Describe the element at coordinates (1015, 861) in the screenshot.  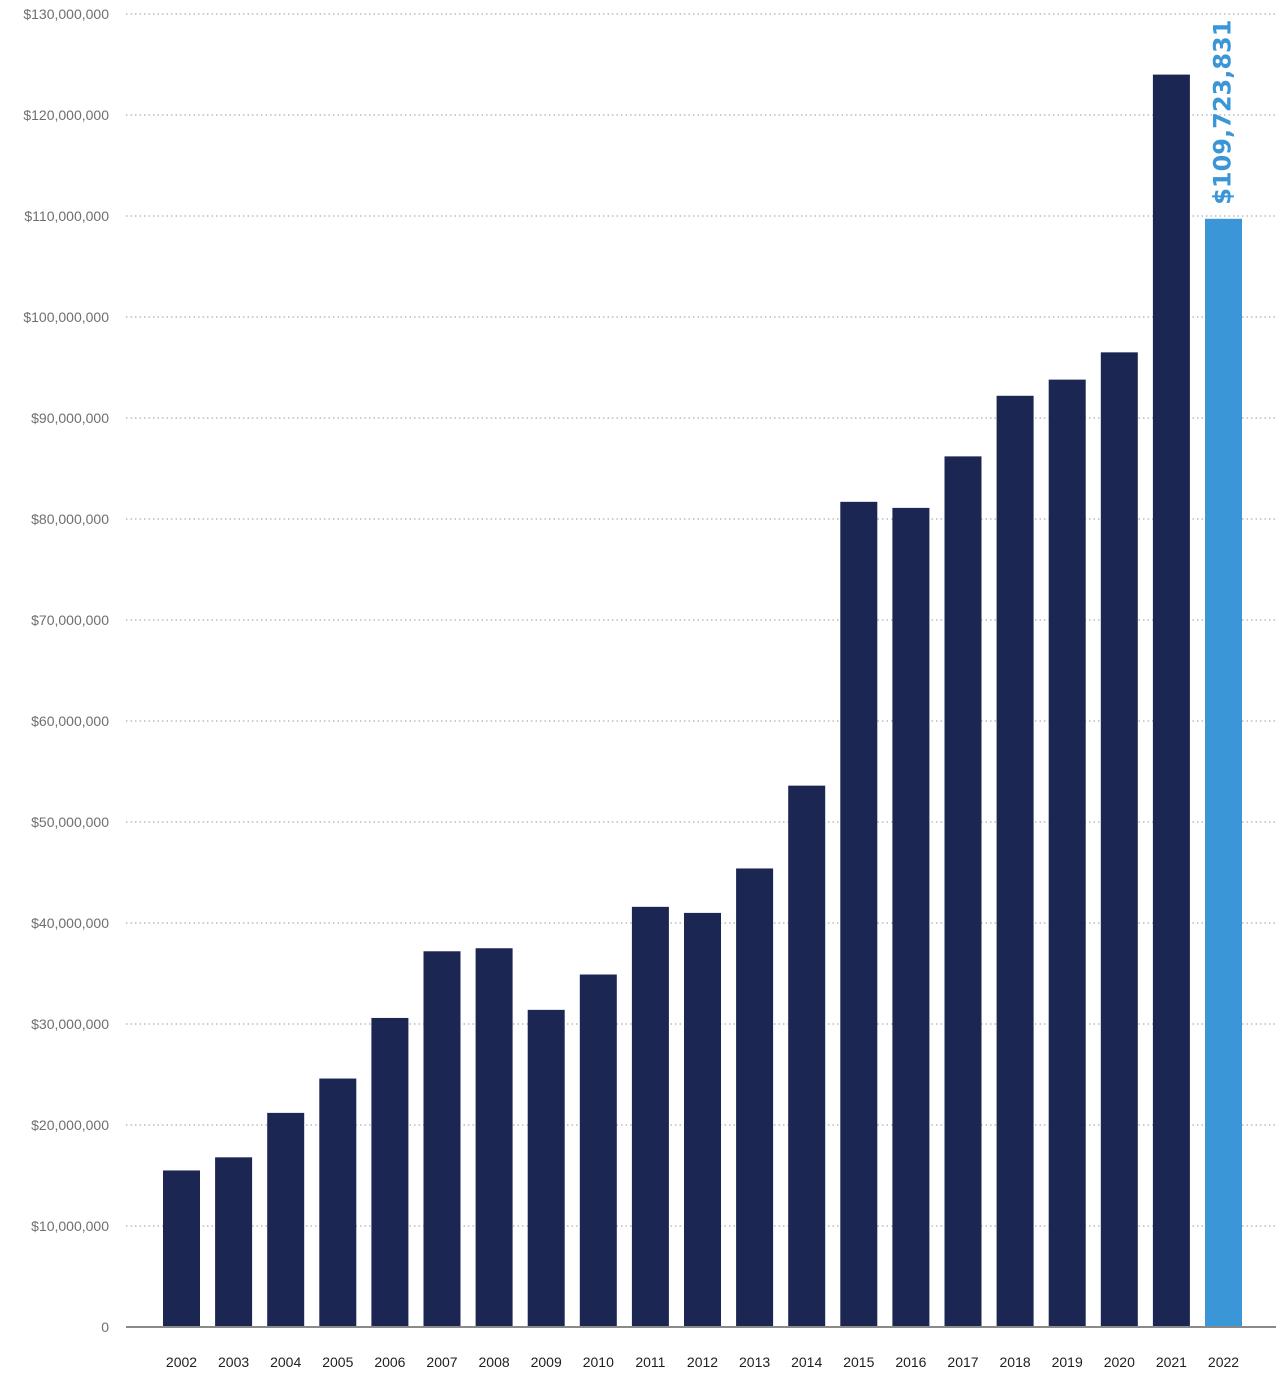
I see `bar-2018` at that location.